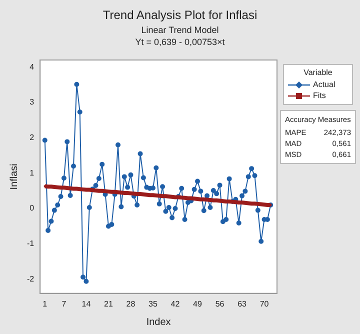 This screenshot has width=360, height=334. I want to click on y-tick-label: 1, so click(32, 173).